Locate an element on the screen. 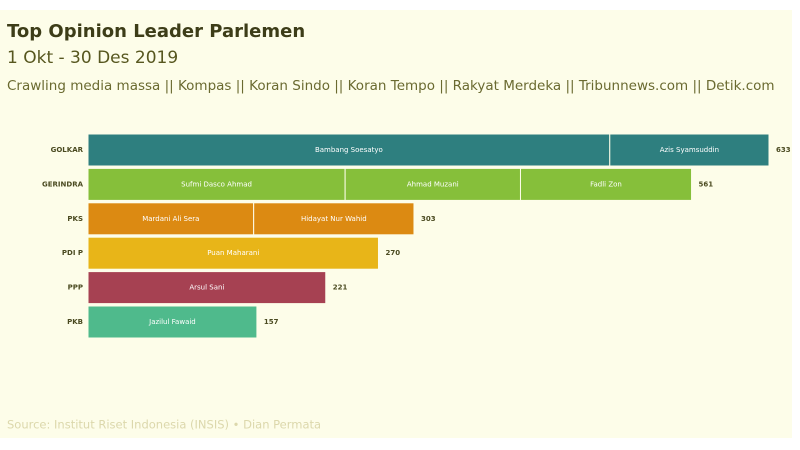 This screenshot has width=800, height=450. segment-label: Ahmad Muzani is located at coordinates (433, 184).